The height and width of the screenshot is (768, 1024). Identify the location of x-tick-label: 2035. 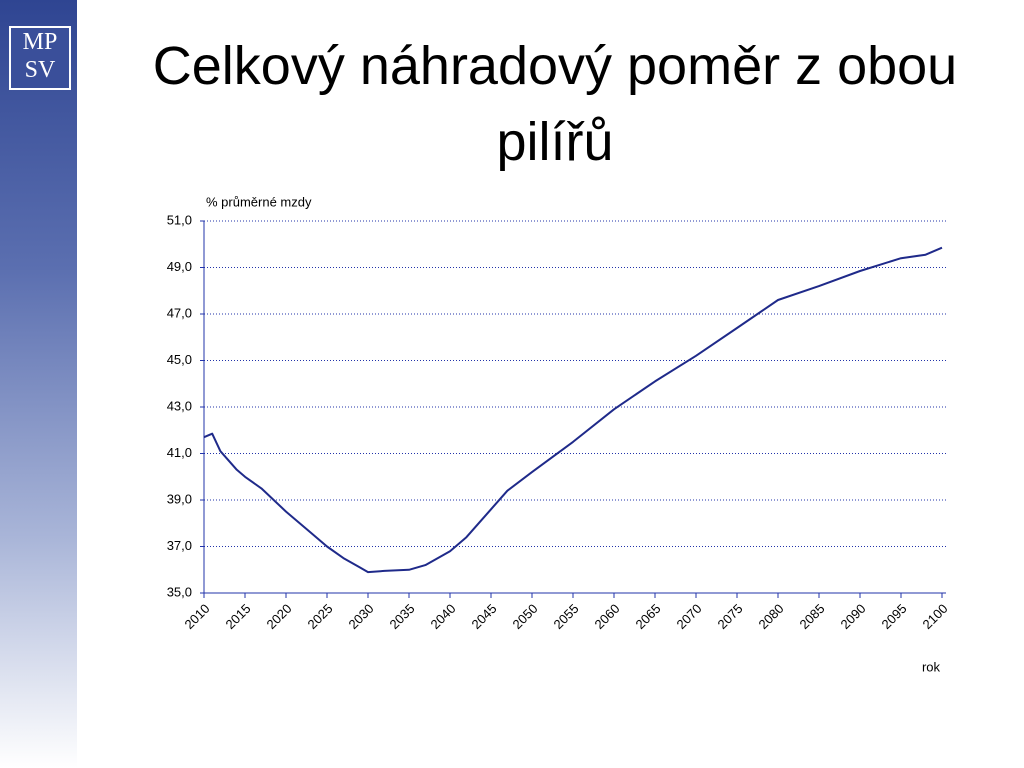
(401, 616).